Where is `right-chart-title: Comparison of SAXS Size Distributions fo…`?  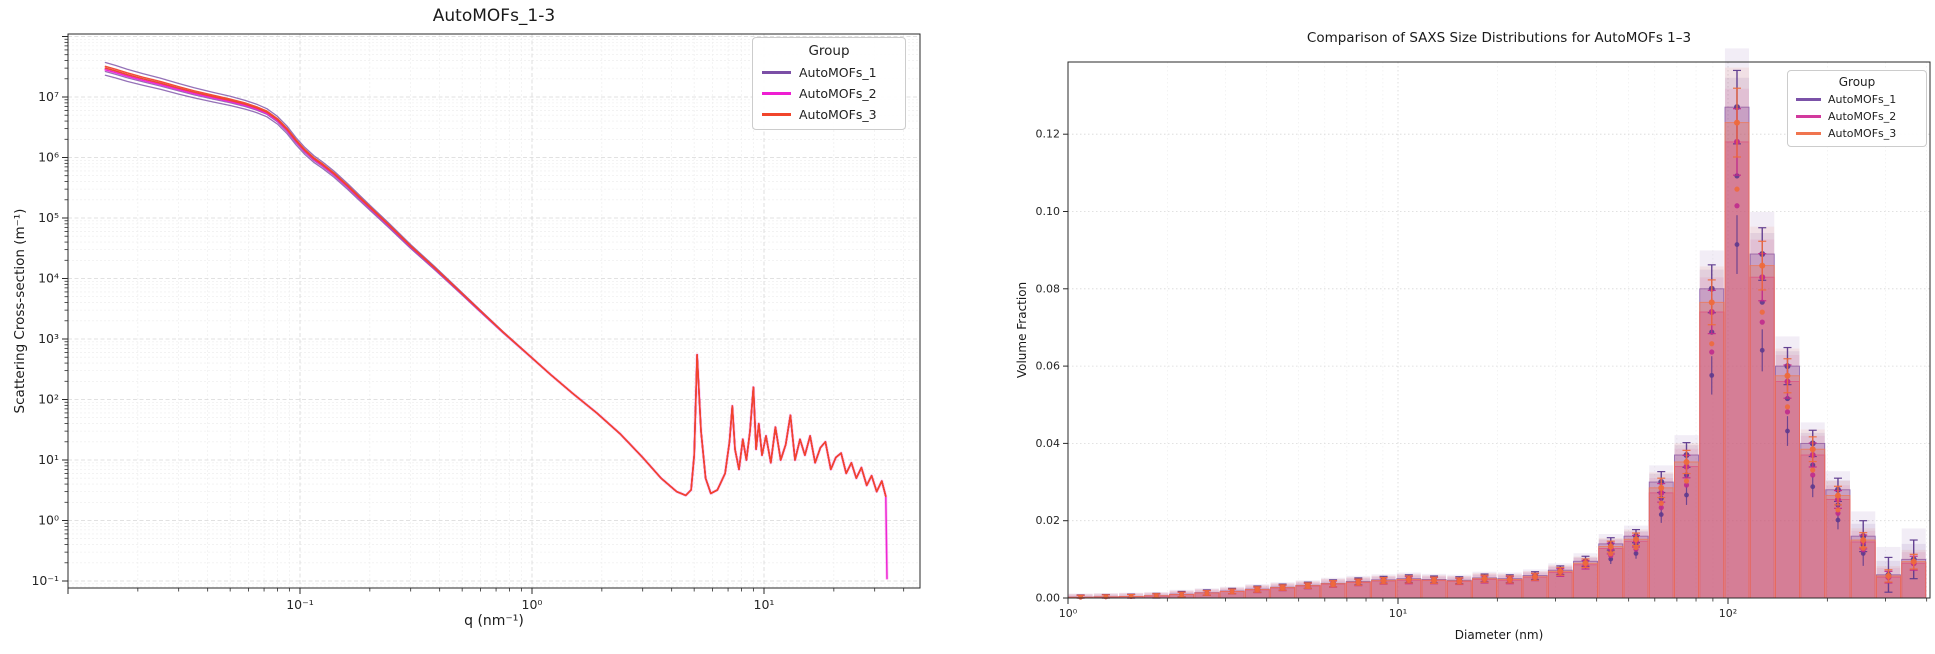 right-chart-title: Comparison of SAXS Size Distributions fo… is located at coordinates (1499, 38).